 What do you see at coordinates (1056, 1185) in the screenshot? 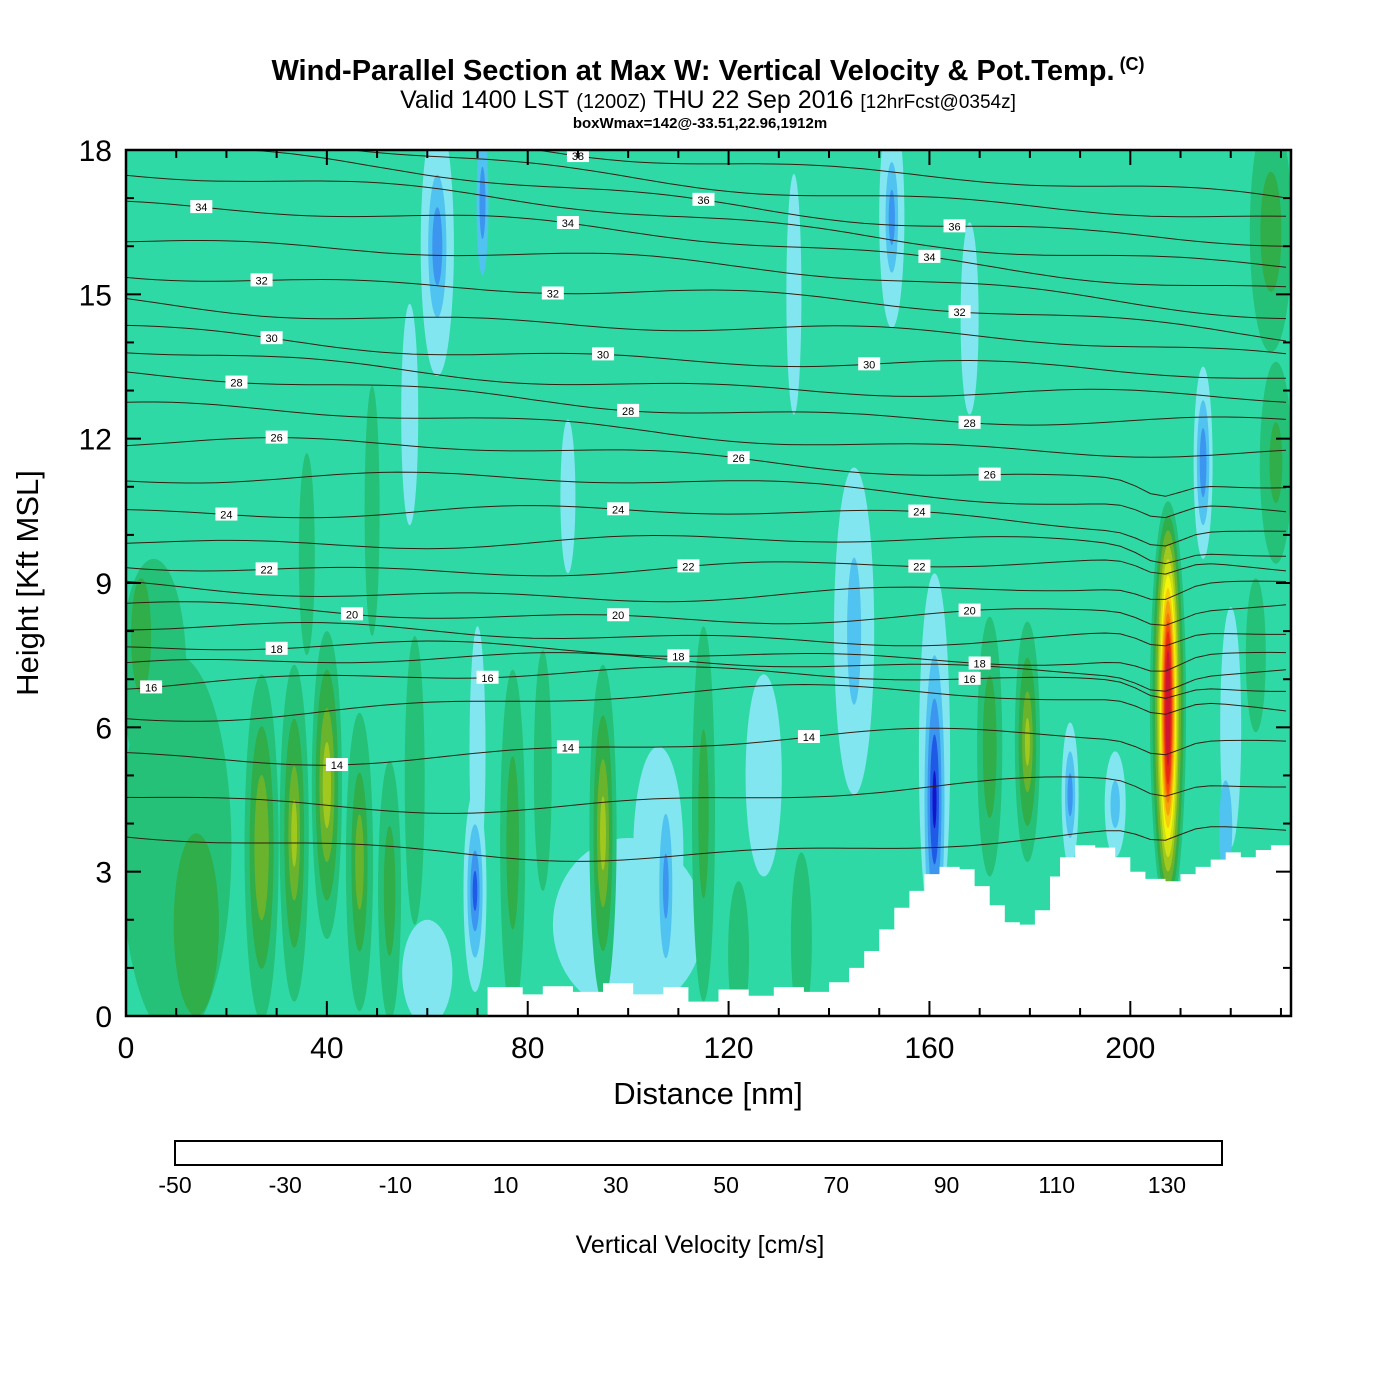
I see `colorbar-tick-label: 110` at bounding box center [1056, 1185].